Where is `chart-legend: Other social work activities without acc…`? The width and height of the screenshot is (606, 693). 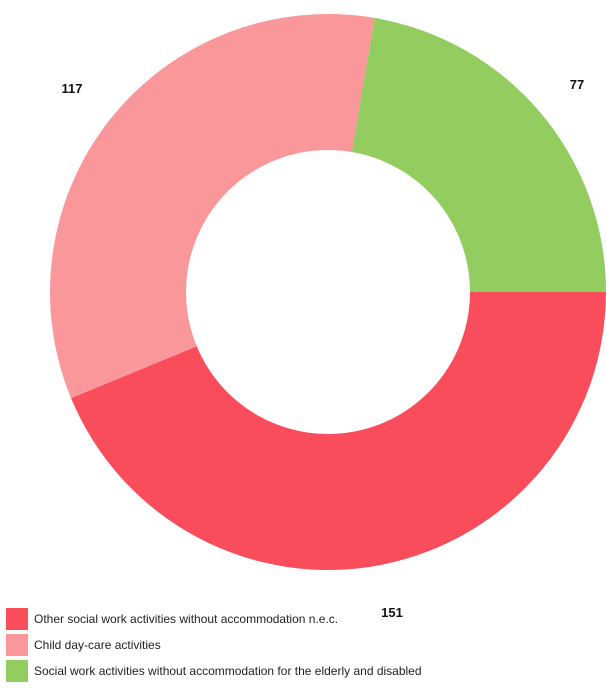
chart-legend: Other social work activities without acc… is located at coordinates (214, 647).